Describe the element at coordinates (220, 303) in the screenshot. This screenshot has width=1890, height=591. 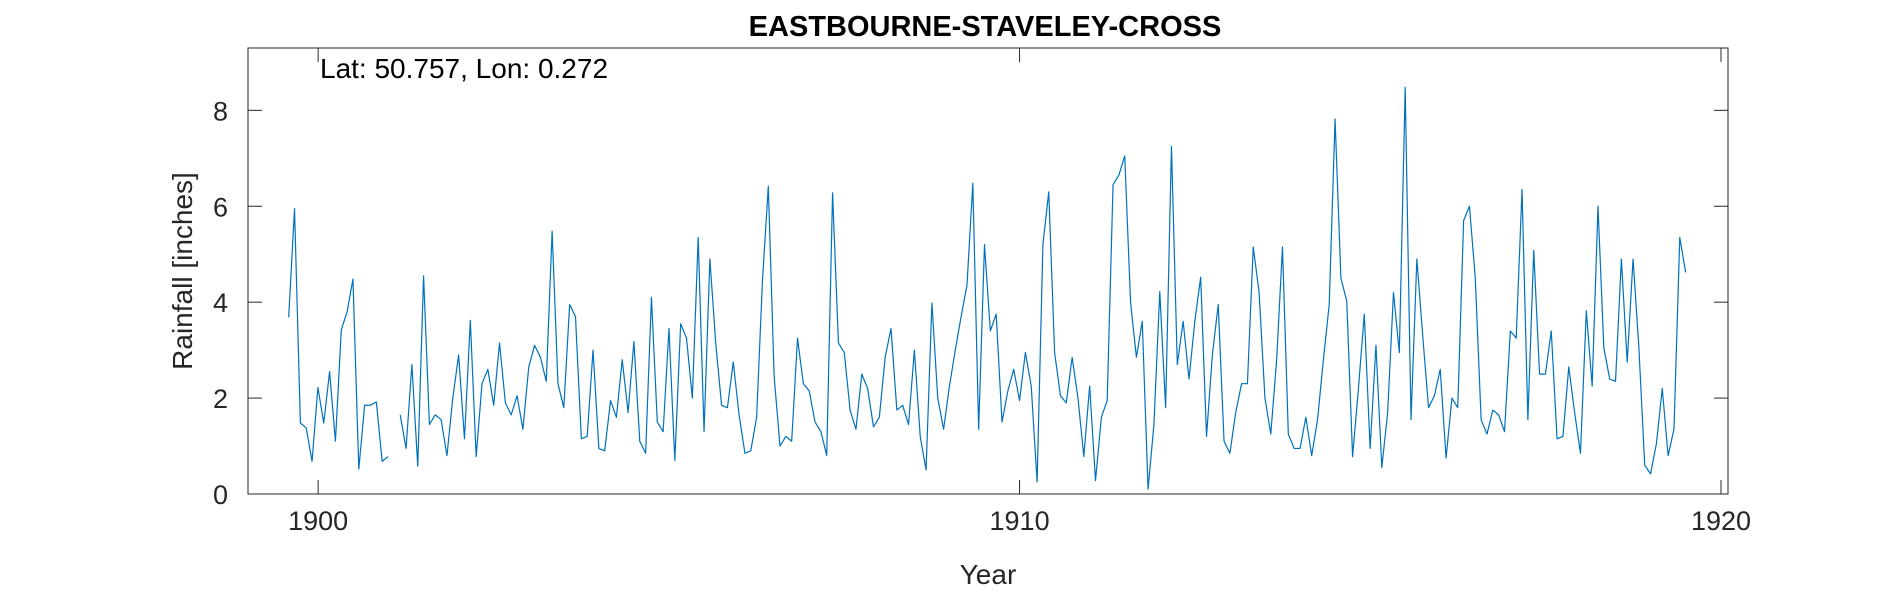
I see `y-tick-label-4: 4` at that location.